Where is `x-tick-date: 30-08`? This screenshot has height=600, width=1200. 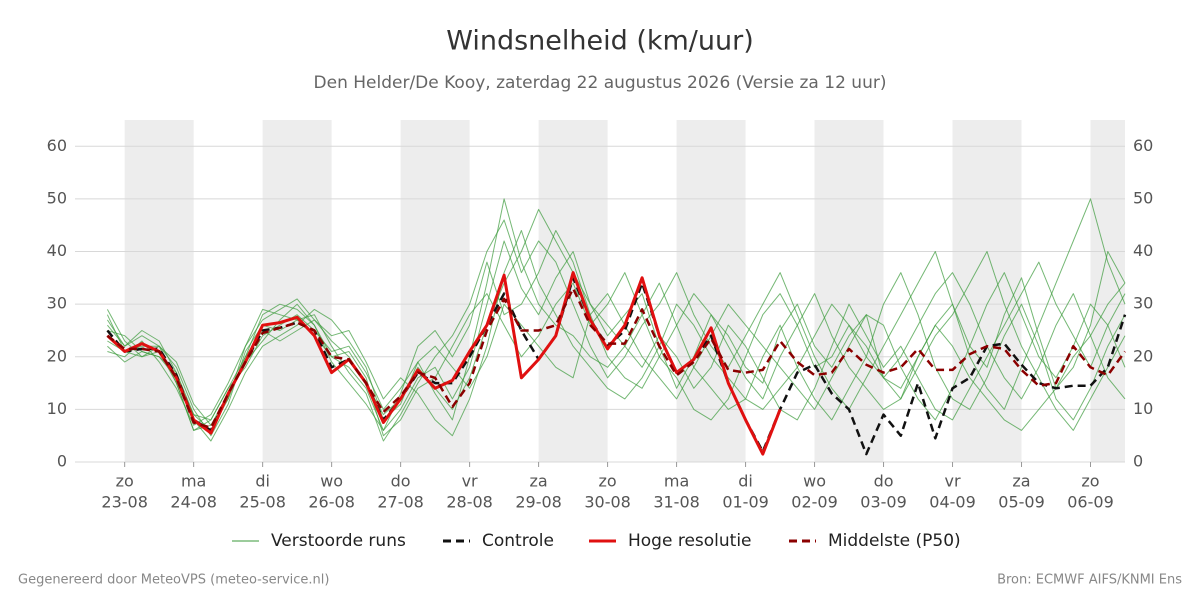 x-tick-date: 30-08 is located at coordinates (607, 502).